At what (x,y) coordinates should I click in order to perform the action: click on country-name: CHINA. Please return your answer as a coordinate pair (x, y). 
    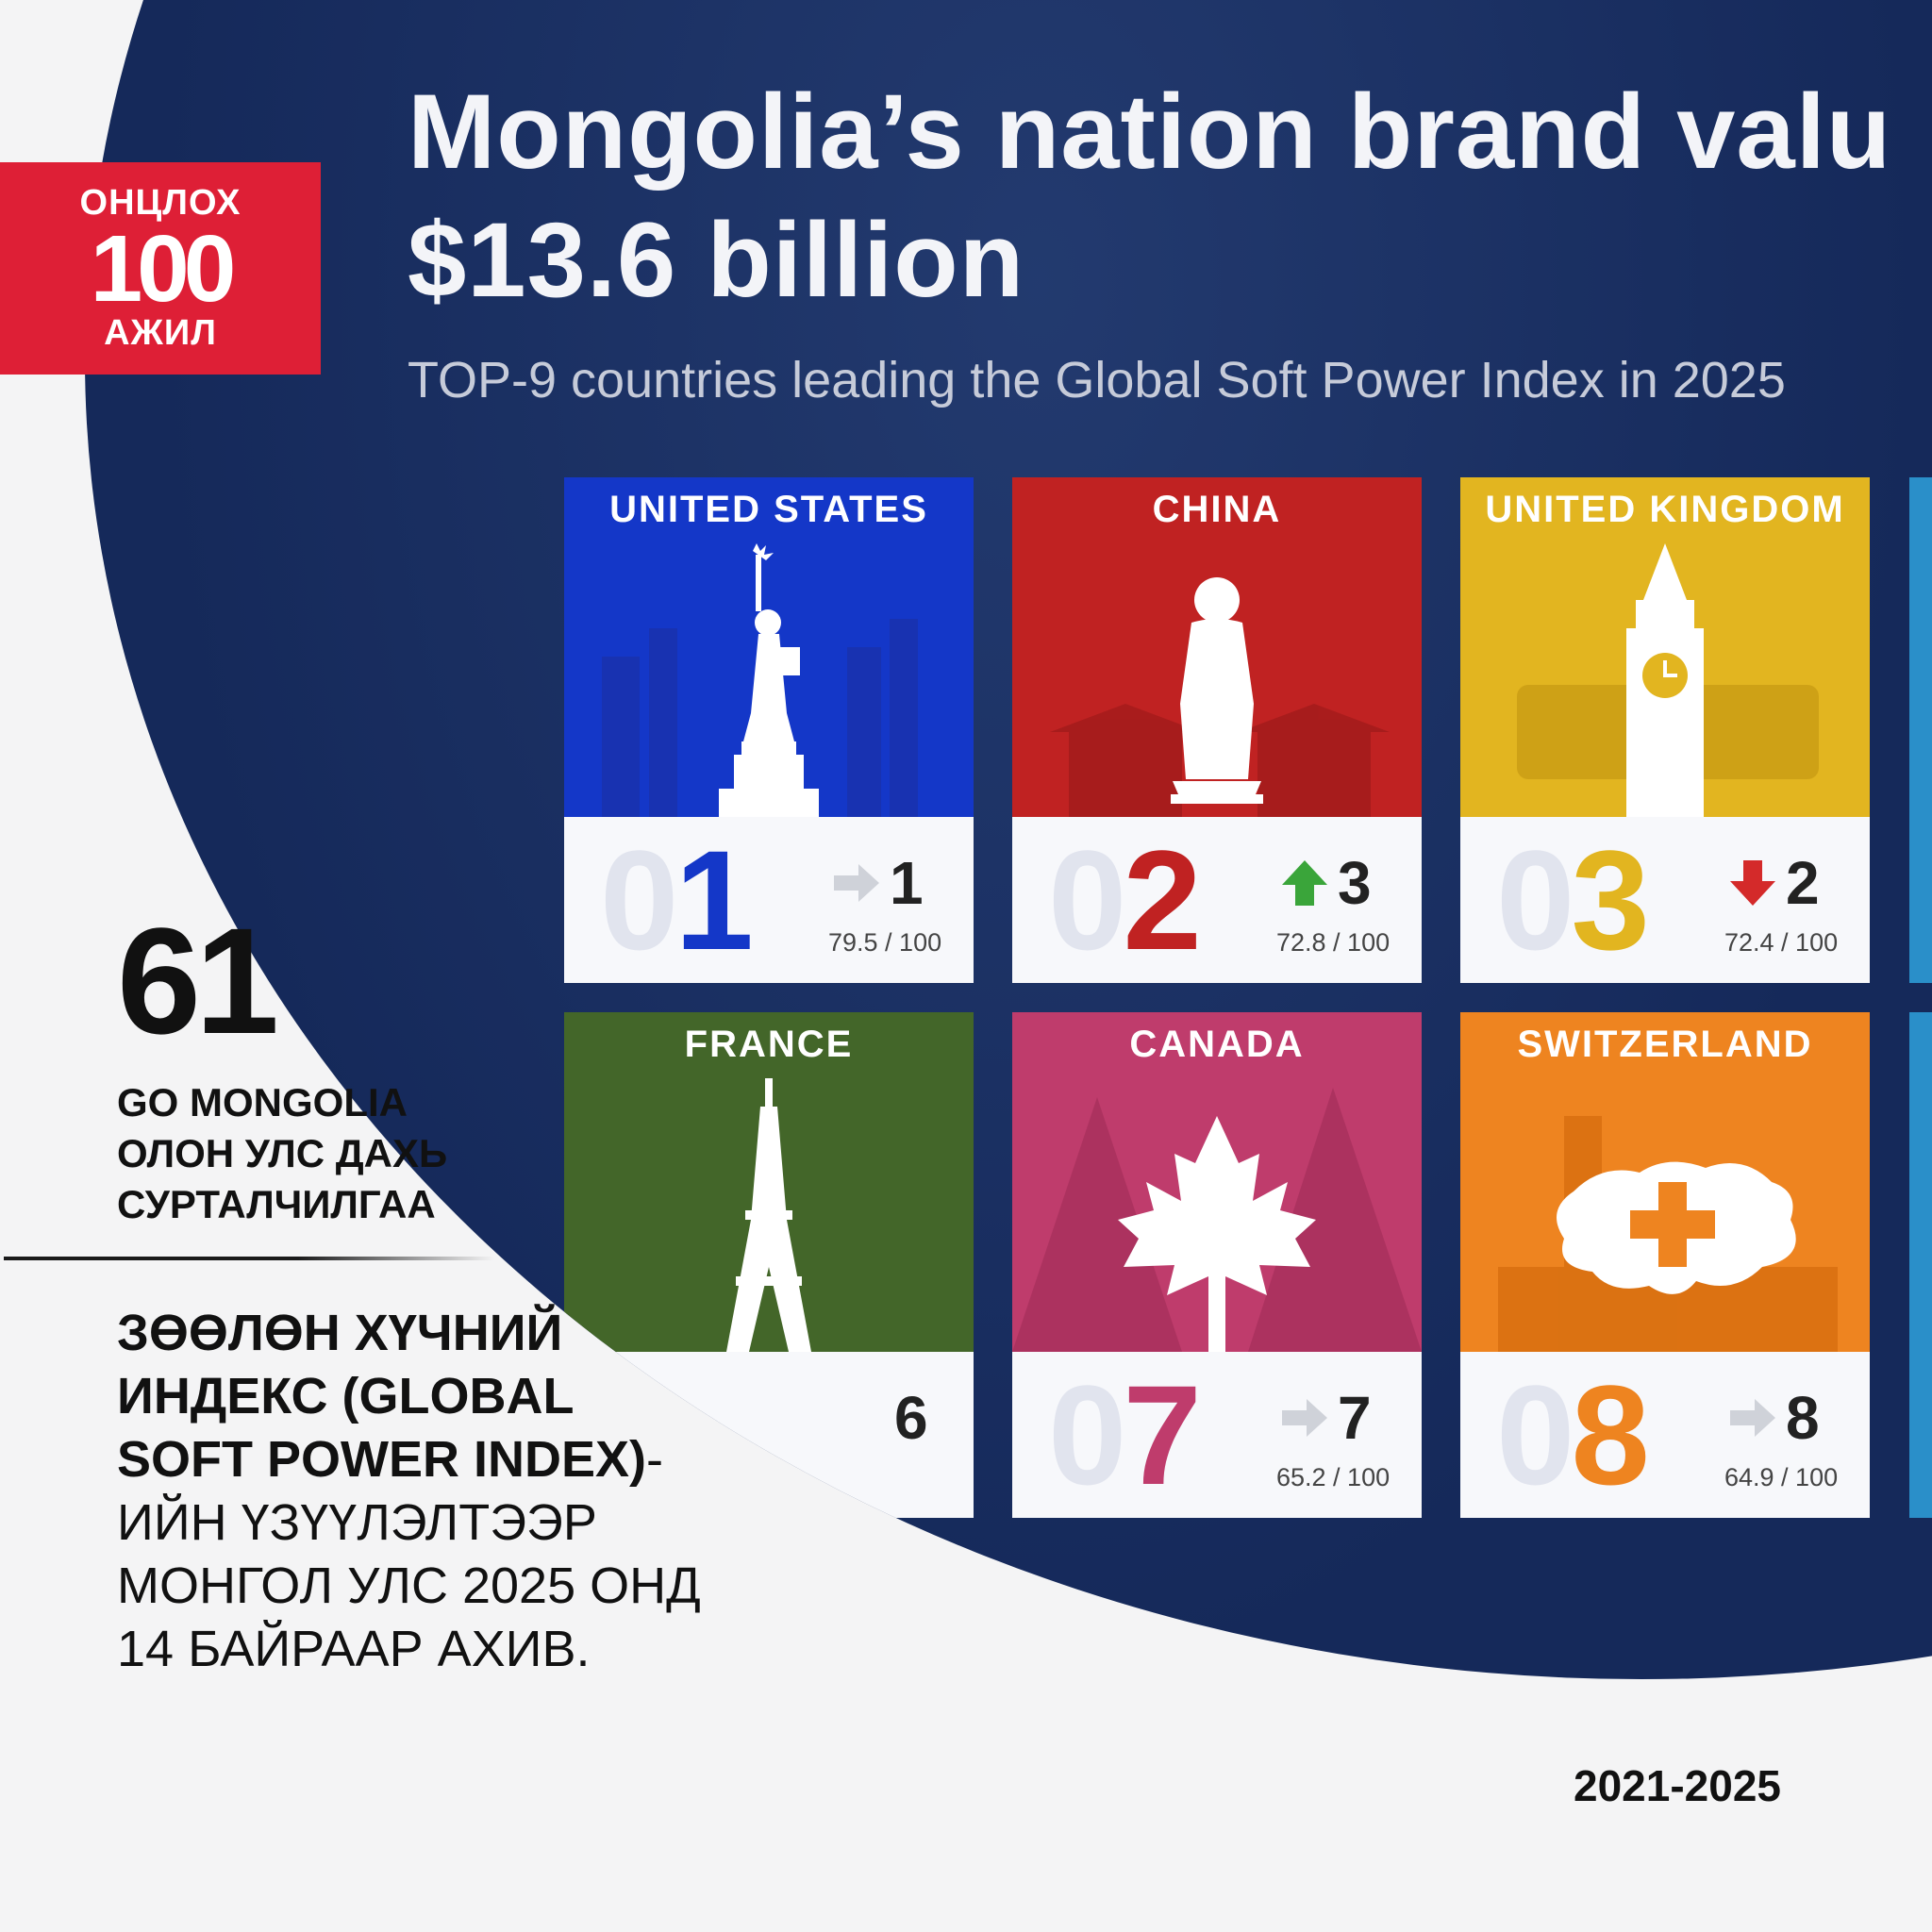
    Looking at the image, I should click on (1217, 510).